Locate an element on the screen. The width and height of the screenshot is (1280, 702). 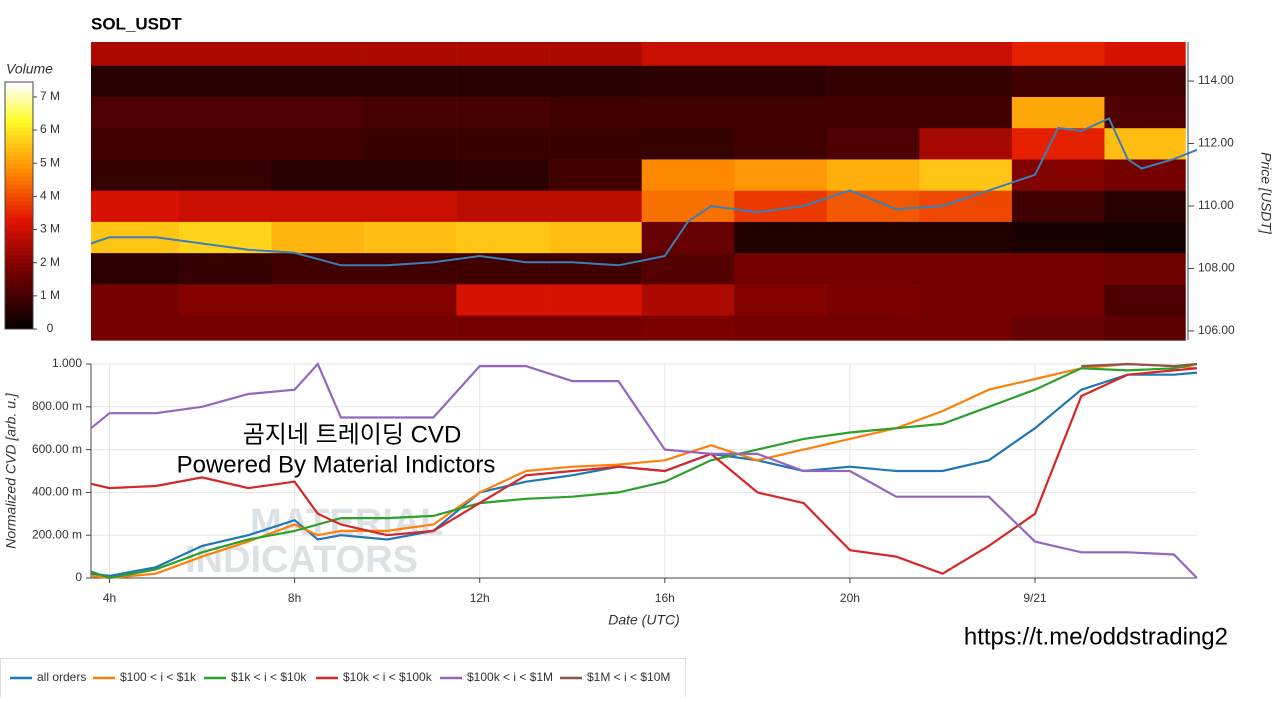
y-tick-label: 200.00 m is located at coordinates (57, 534).